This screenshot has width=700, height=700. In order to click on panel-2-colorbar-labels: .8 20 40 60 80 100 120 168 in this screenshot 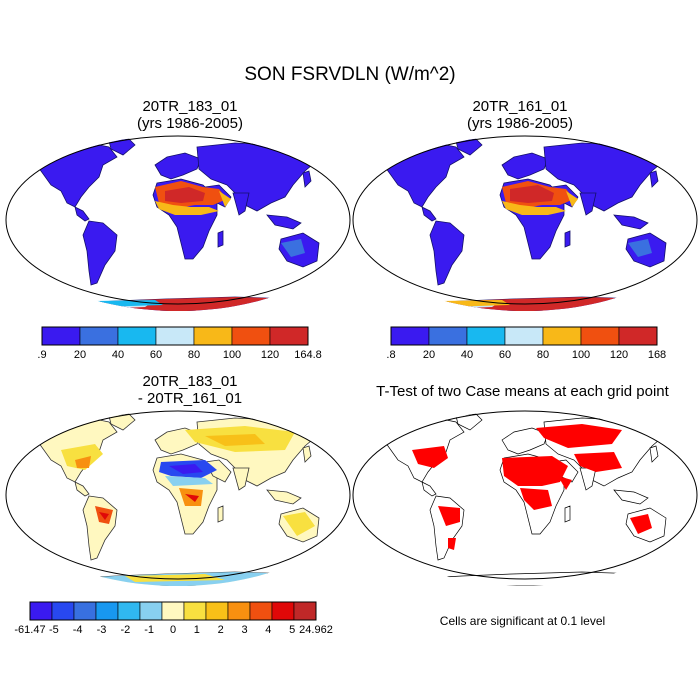, I will do `click(526, 356)`.